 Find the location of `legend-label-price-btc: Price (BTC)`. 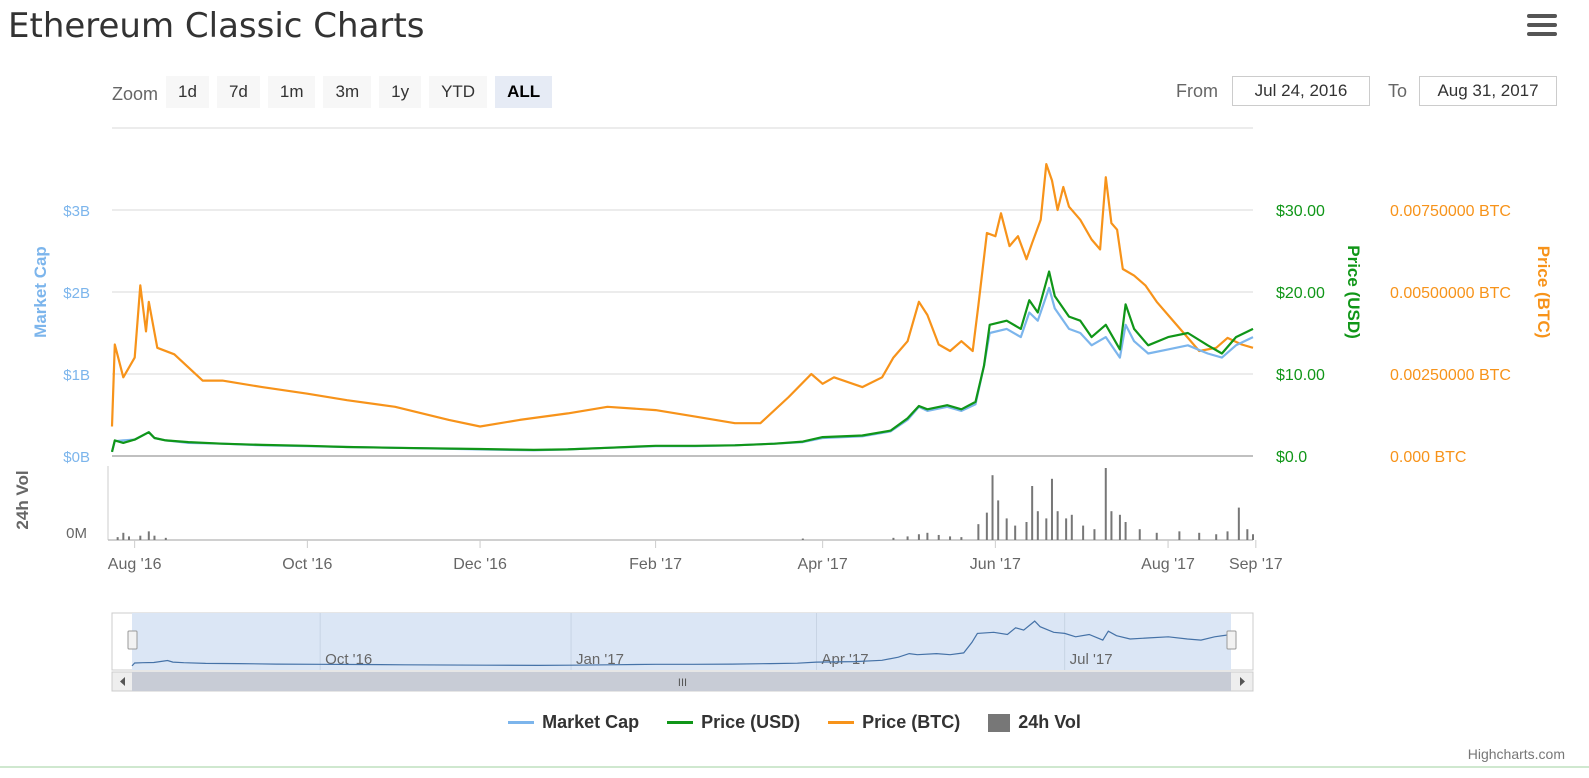

legend-label-price-btc: Price (BTC) is located at coordinates (911, 722).